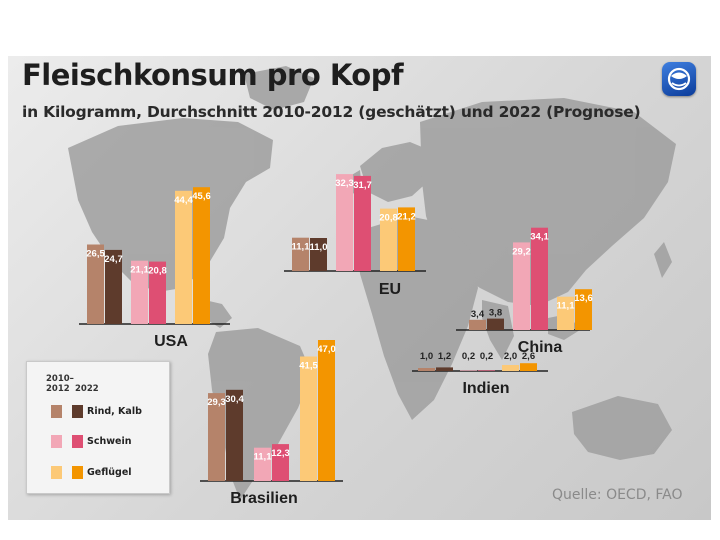 This screenshot has height=540, width=720. What do you see at coordinates (344, 222) in the screenshot?
I see `bar-eu-schwein-2012` at bounding box center [344, 222].